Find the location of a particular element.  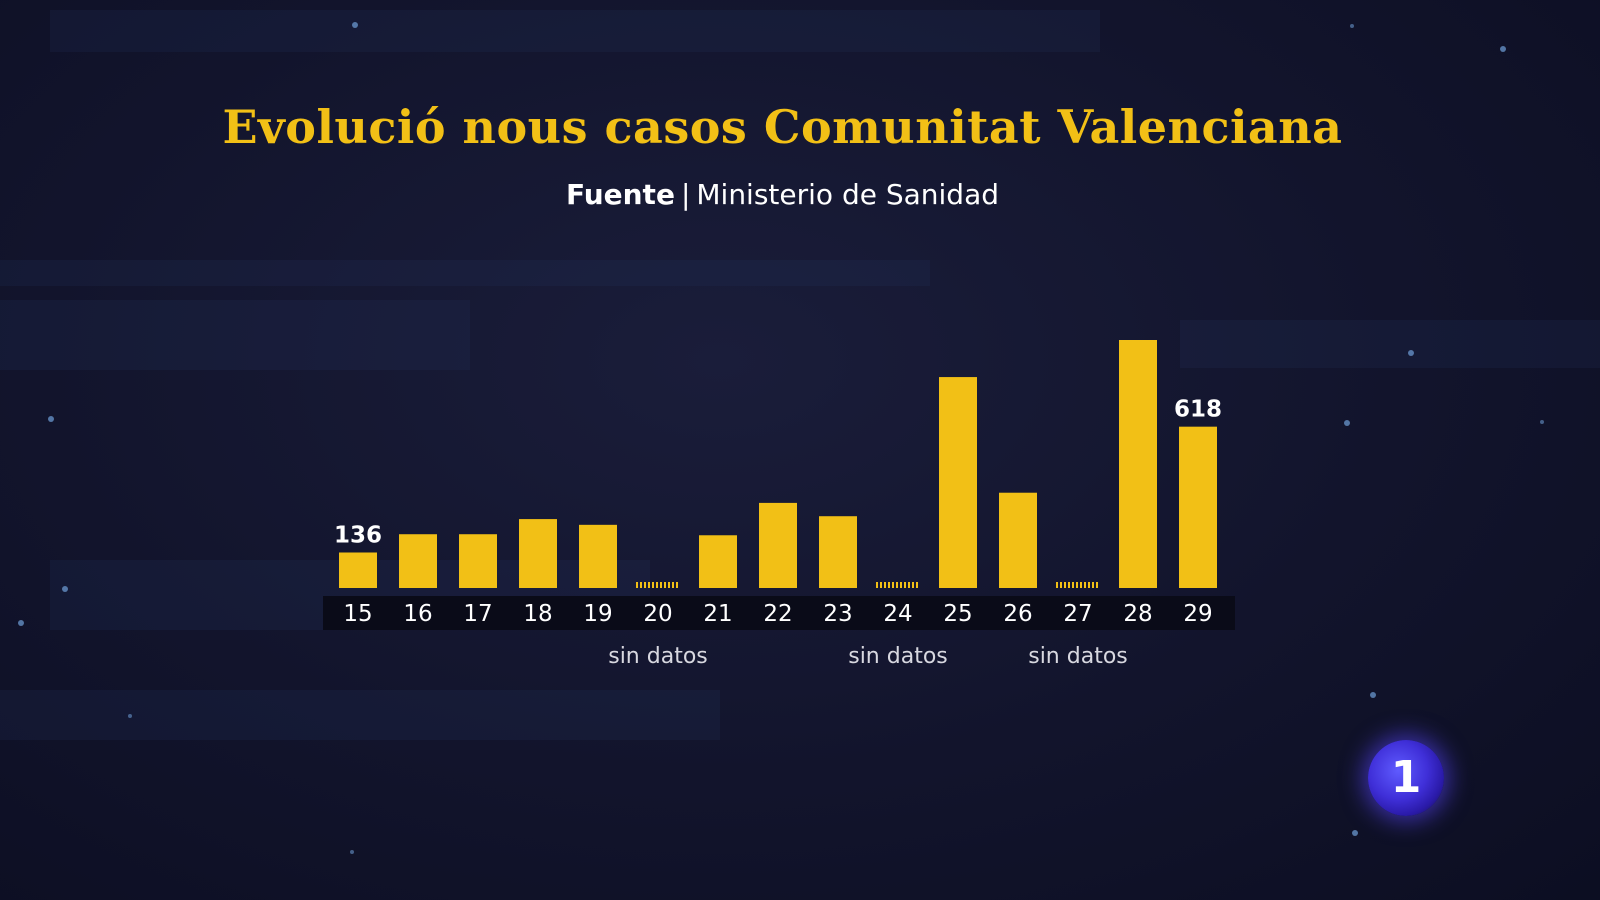

x-tick-label: 18 is located at coordinates (537, 614).